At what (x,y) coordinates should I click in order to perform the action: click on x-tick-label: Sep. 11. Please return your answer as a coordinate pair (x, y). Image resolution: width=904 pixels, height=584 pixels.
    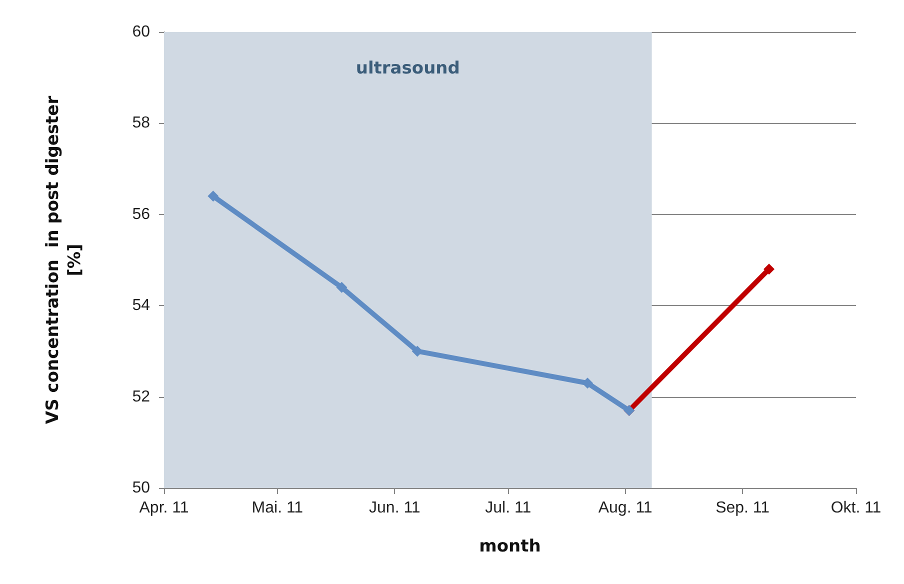
    Looking at the image, I should click on (743, 508).